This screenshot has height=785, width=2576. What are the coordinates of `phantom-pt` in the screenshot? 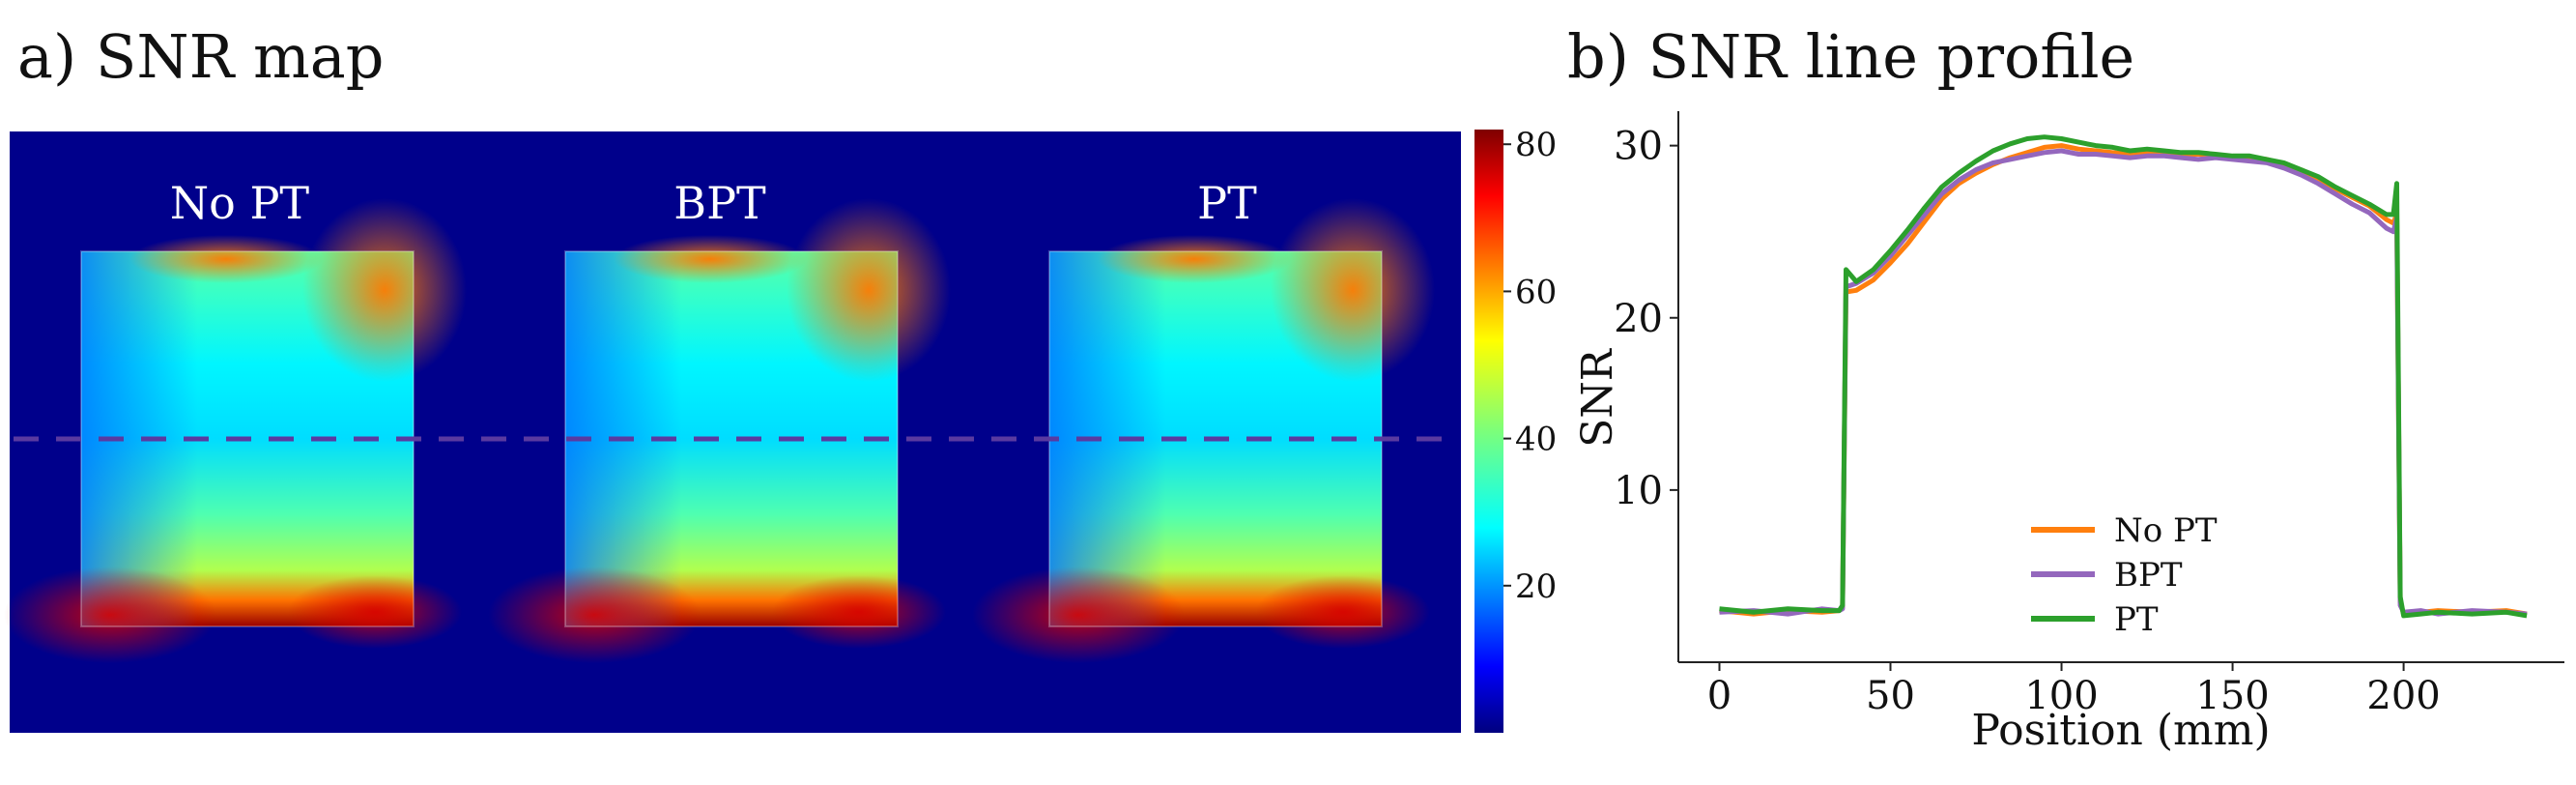 It's located at (1204, 430).